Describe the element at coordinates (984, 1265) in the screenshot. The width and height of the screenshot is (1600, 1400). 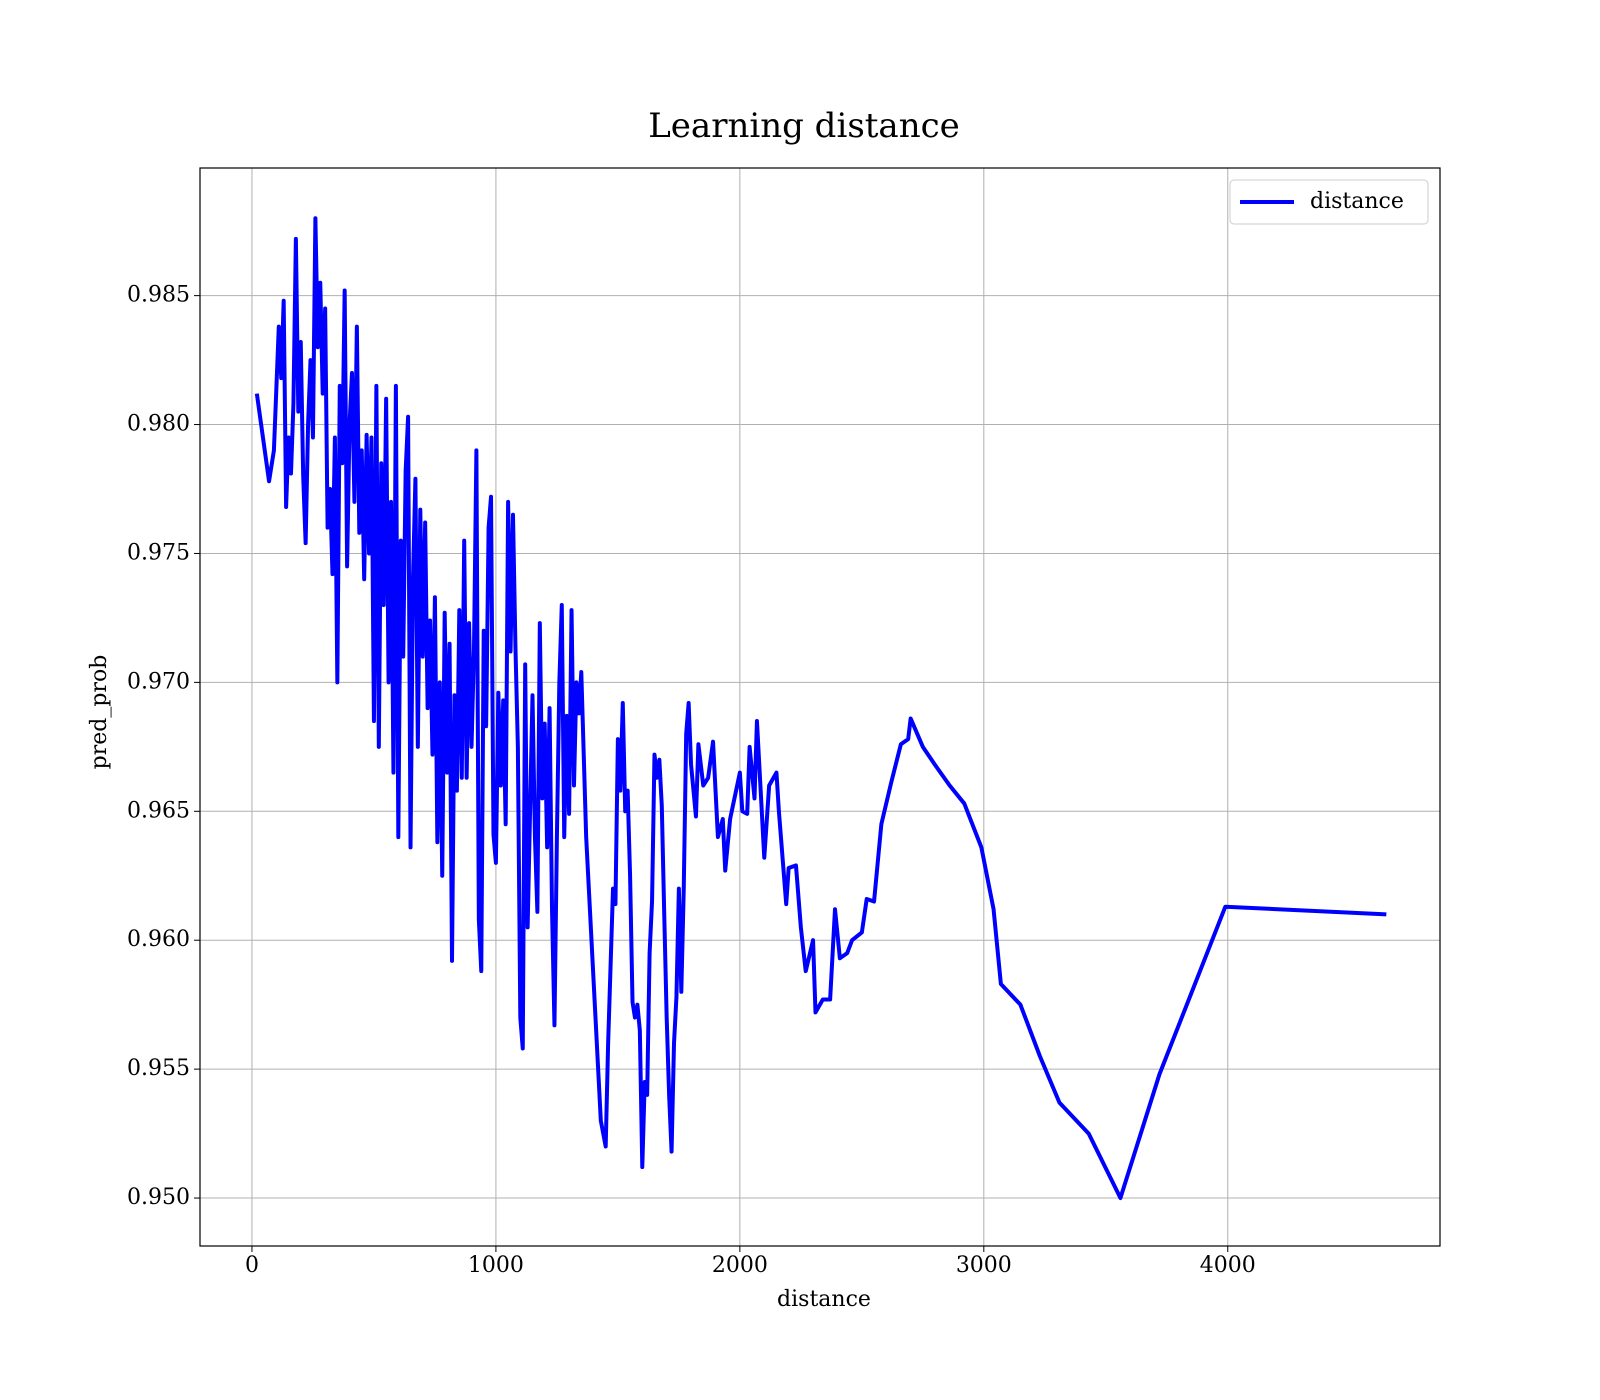
I see `x-tick-label: 3000` at that location.